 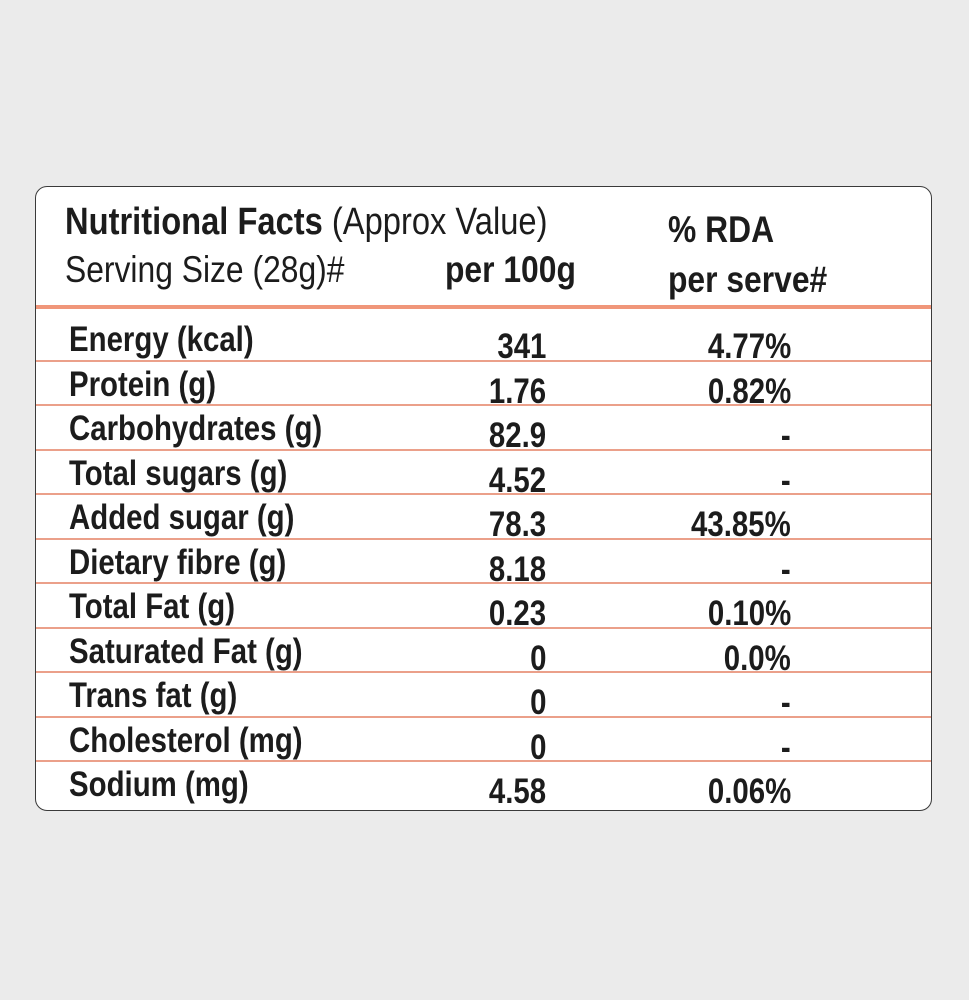 I want to click on header-divider, so click(x=483, y=307).